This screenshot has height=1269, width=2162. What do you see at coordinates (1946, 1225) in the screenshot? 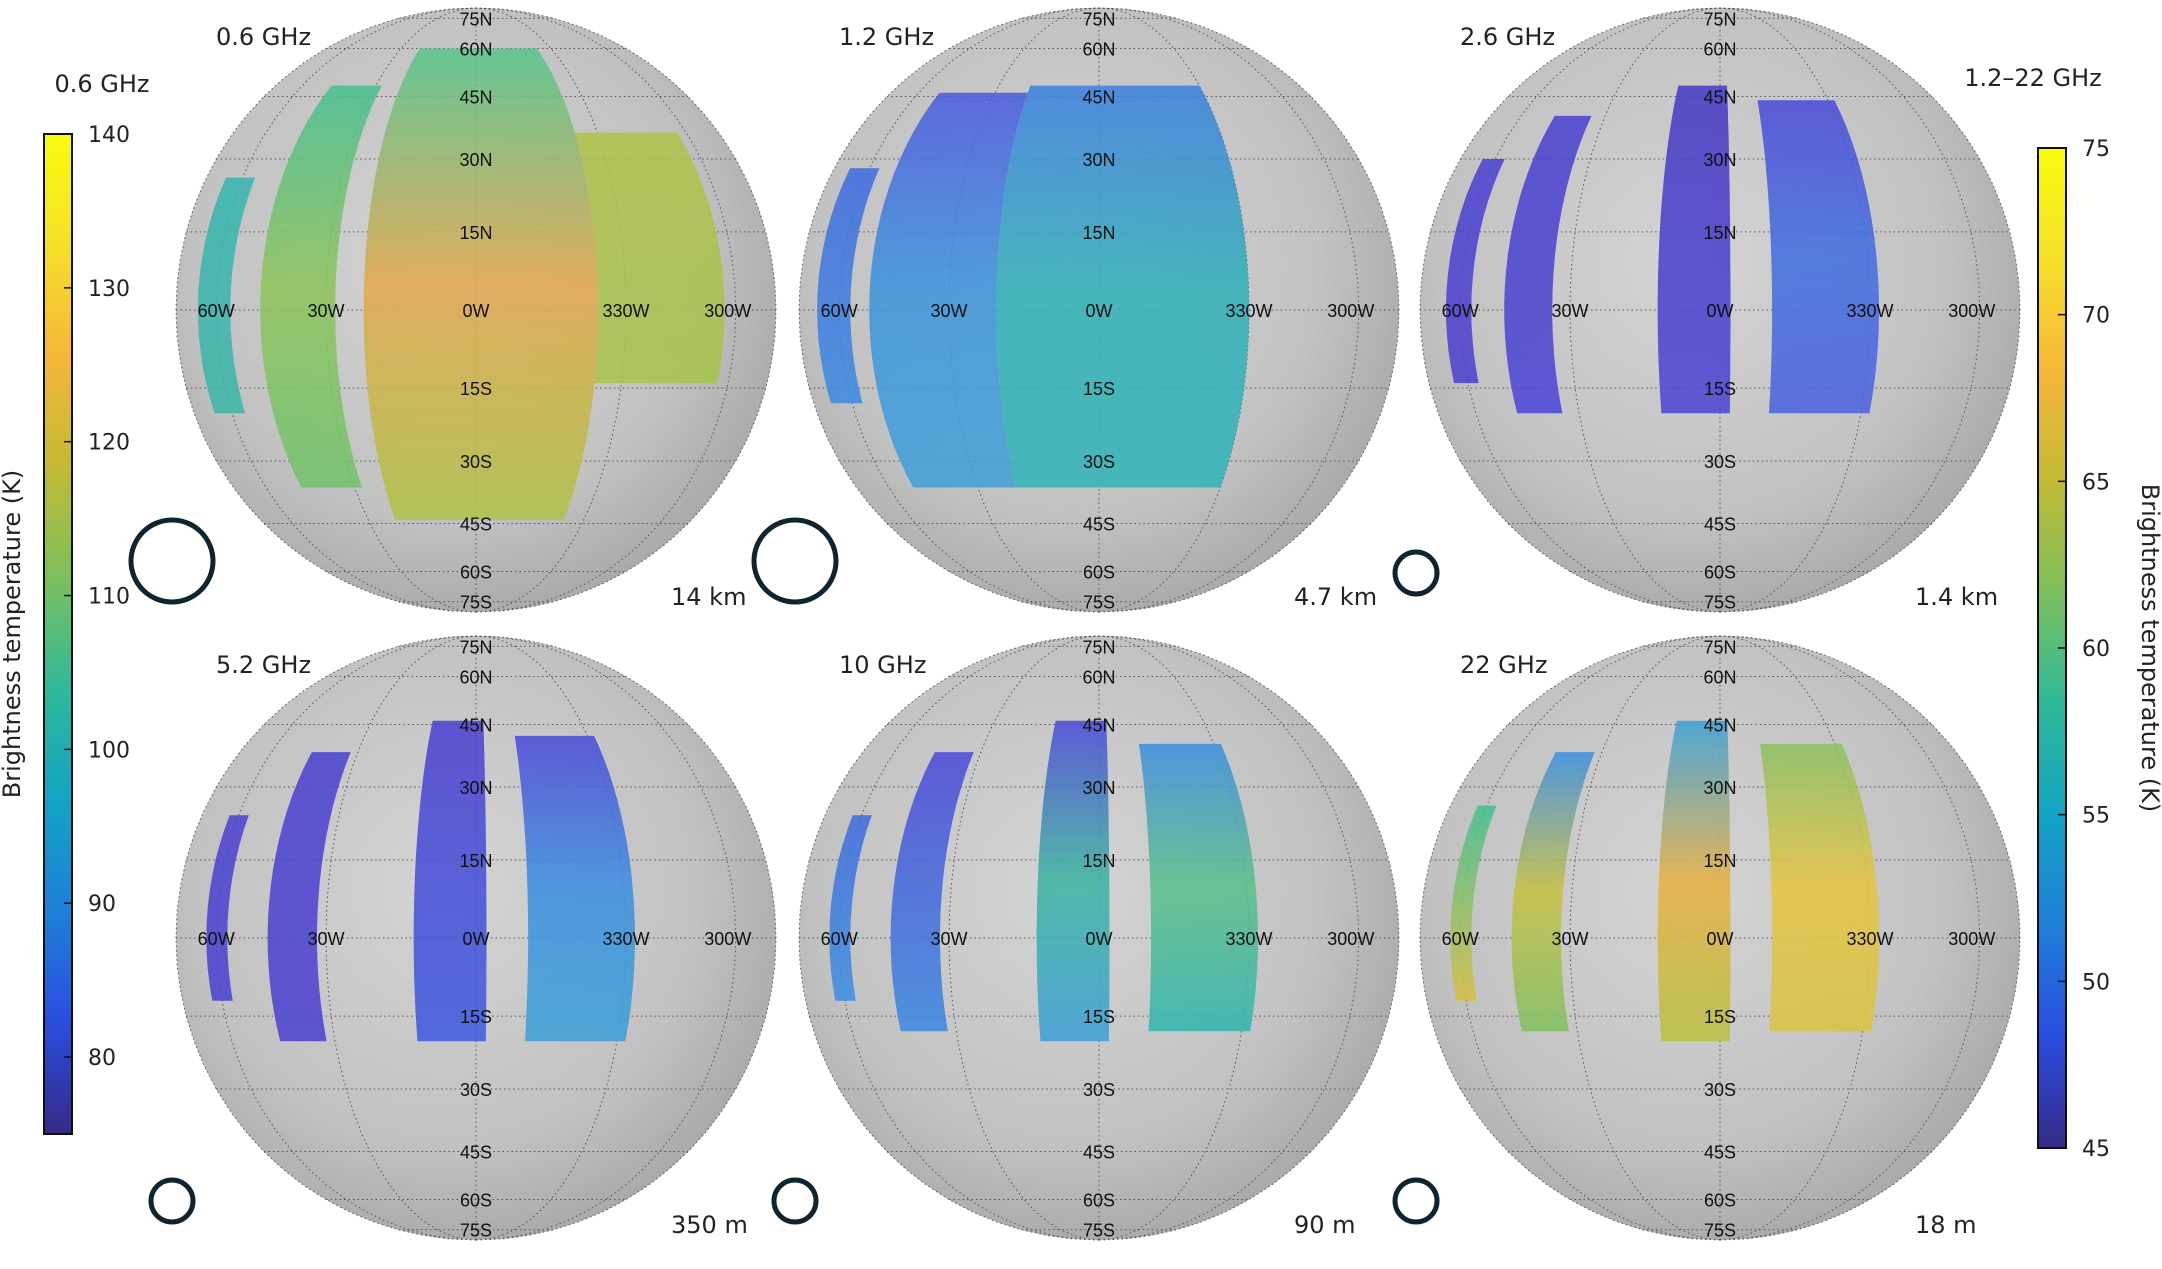
I see `resolution-label: 18 m` at bounding box center [1946, 1225].